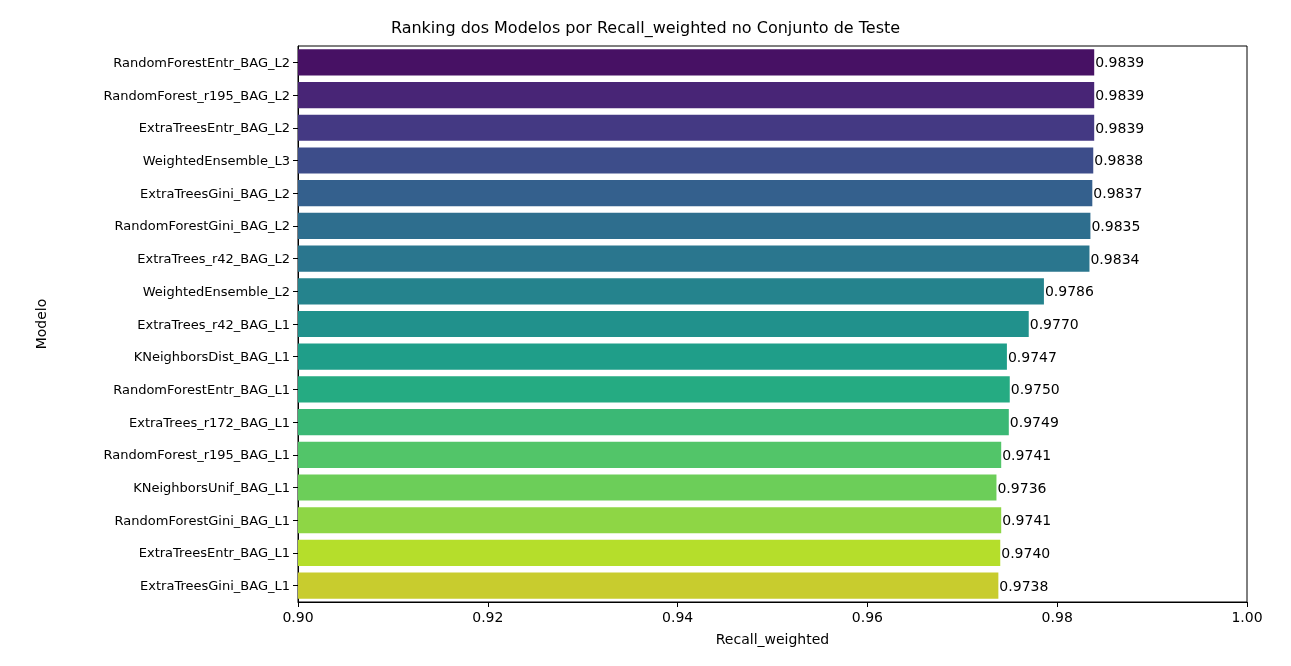 Image resolution: width=1291 pixels, height=666 pixels. What do you see at coordinates (214, 128) in the screenshot?
I see `y-tick-label: ExtraTreesEntr_BAG_L2` at bounding box center [214, 128].